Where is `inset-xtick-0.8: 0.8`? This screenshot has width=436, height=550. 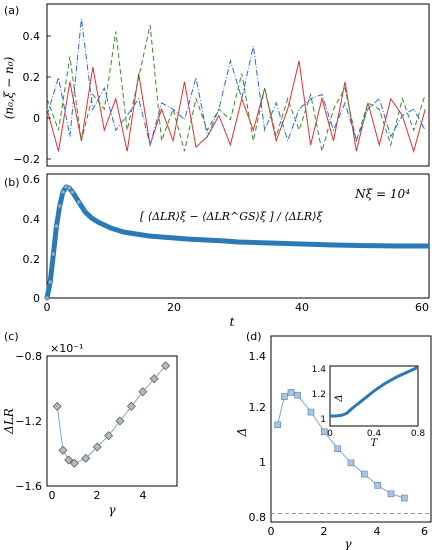
inset-xtick-0.8: 0.8 is located at coordinates (418, 434).